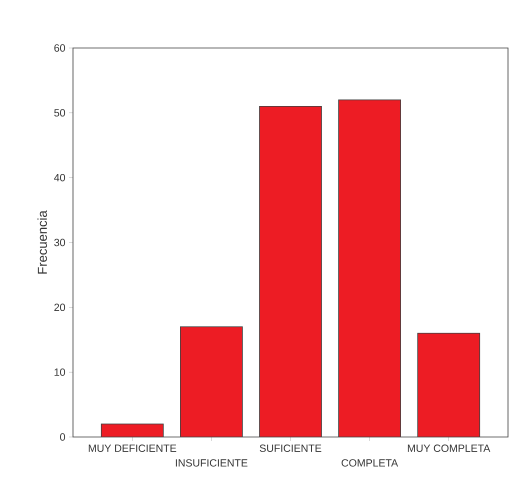  I want to click on x-tick-label: MUY COMPLETA, so click(449, 448).